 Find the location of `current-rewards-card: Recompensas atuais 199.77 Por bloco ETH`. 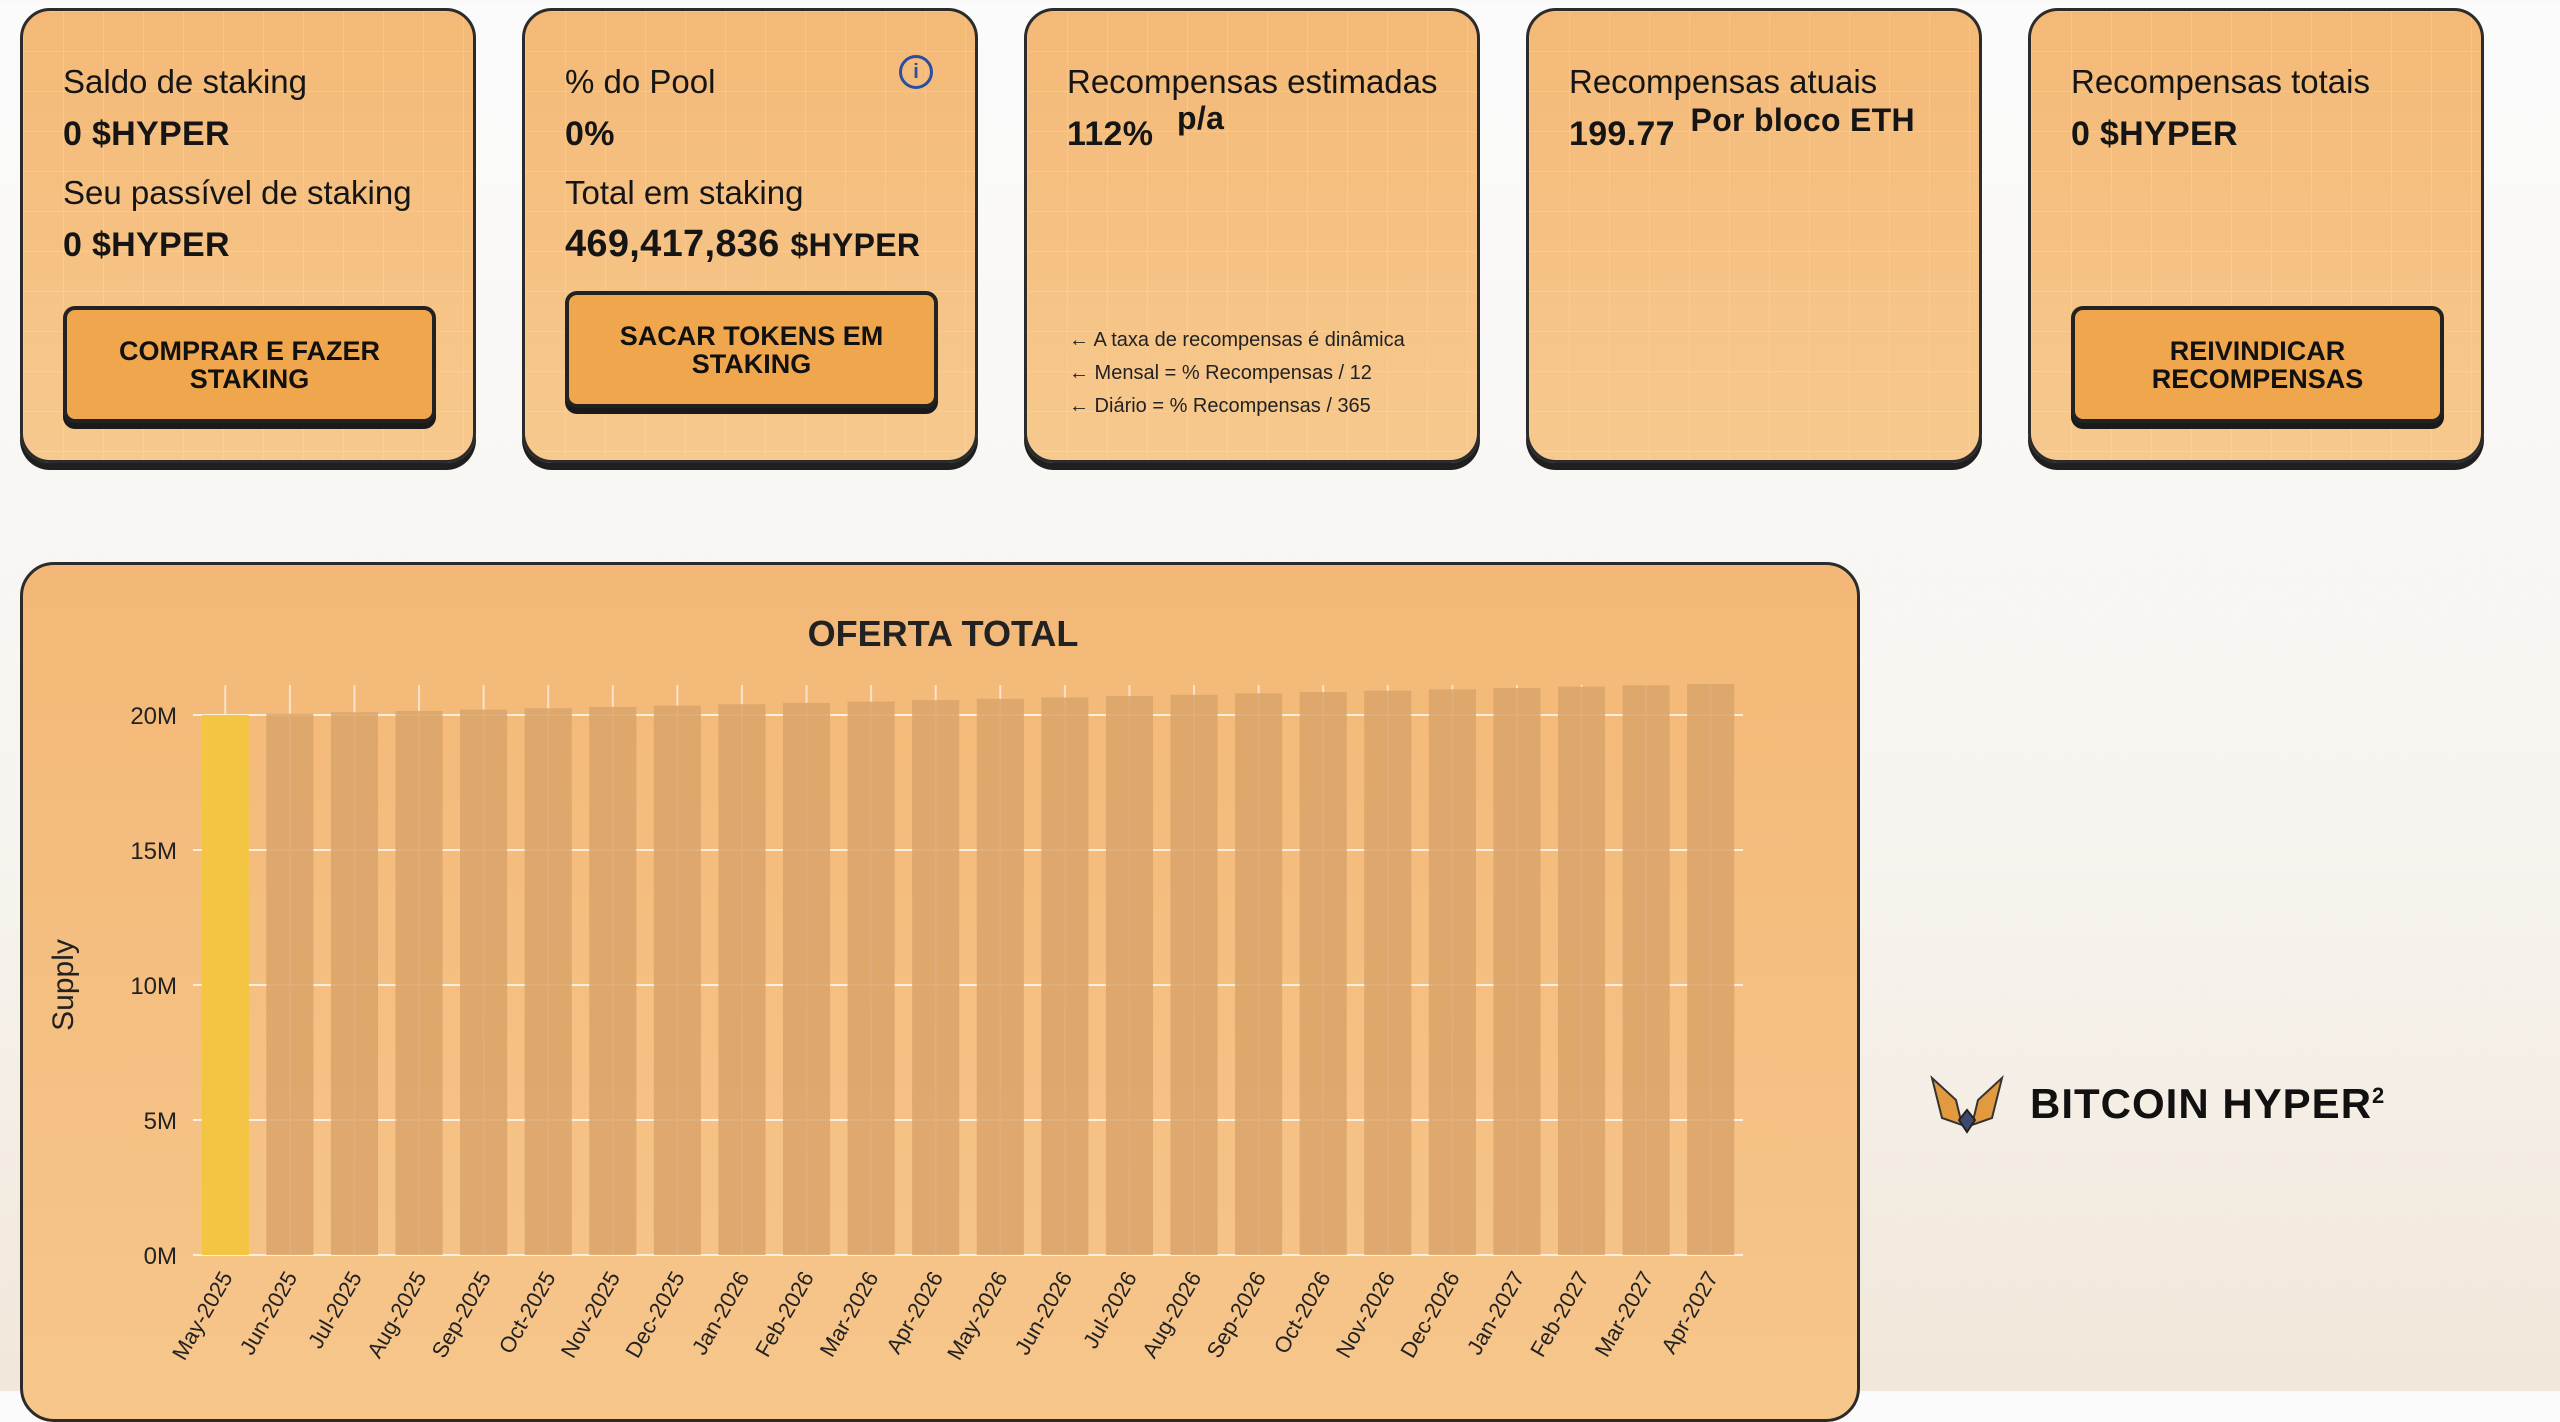

current-rewards-card: Recompensas atuais 199.77 Por bloco ETH is located at coordinates (1754, 235).